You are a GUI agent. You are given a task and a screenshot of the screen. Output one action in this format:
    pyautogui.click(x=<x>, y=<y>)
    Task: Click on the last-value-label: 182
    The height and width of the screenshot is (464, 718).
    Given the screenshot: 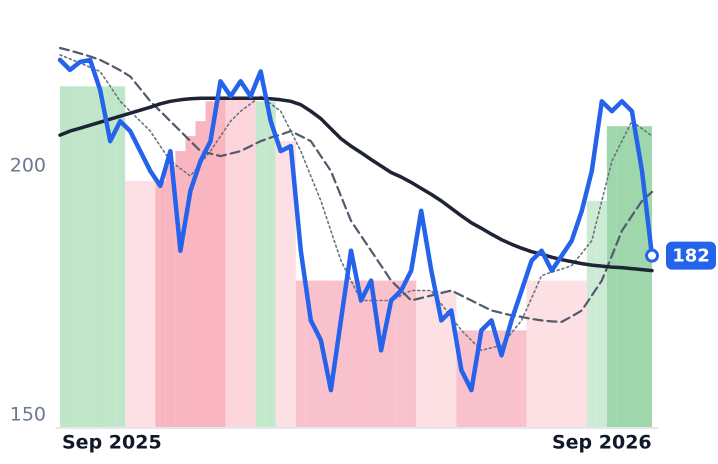 What is the action you would take?
    pyautogui.click(x=691, y=256)
    